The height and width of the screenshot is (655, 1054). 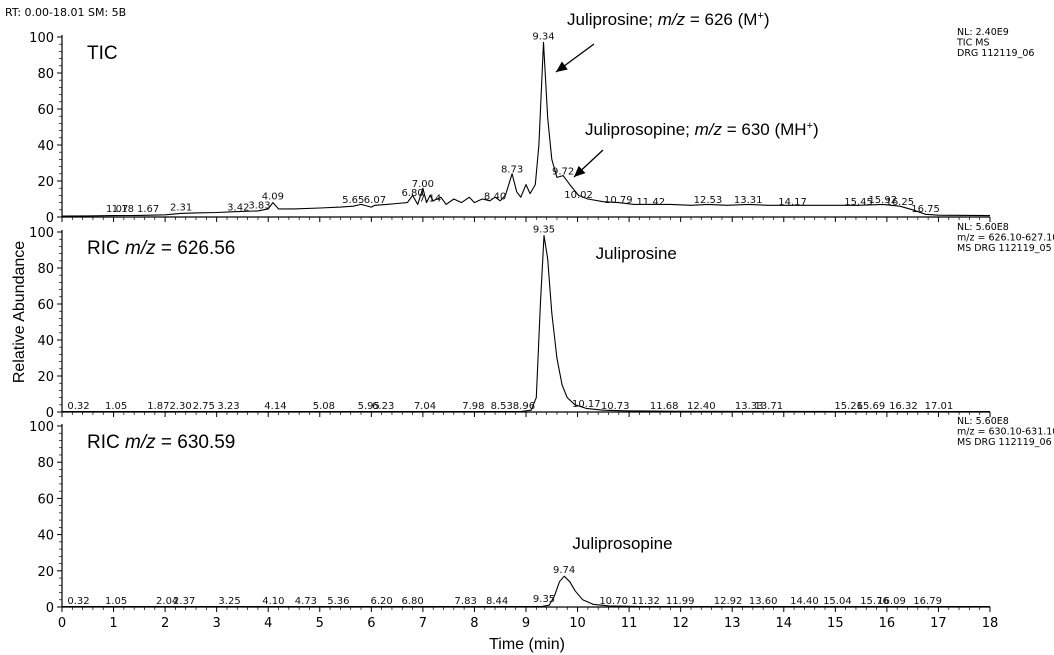 I want to click on peak-label: 17.01, so click(x=939, y=406).